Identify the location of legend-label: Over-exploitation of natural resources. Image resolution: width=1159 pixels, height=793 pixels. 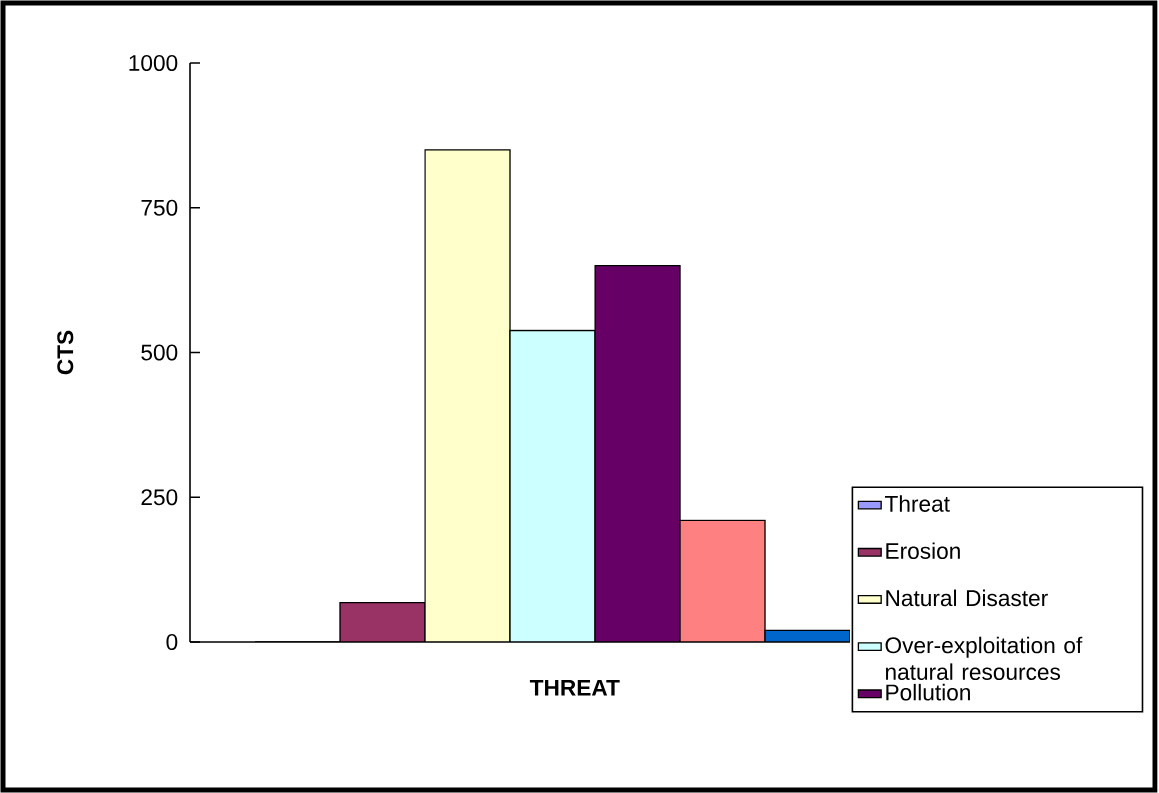
(984, 658).